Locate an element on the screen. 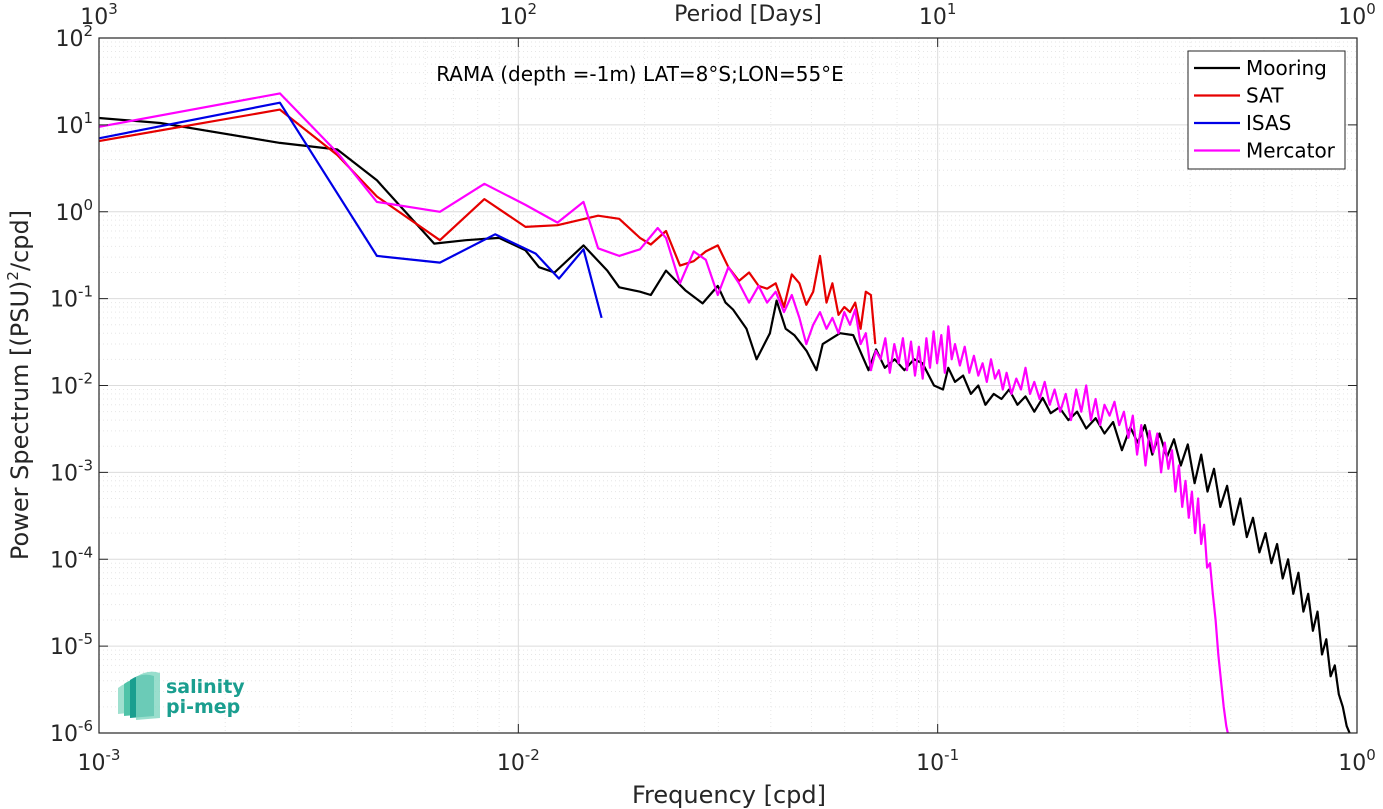 This screenshot has width=1383, height=809. top-tick-label: 10⁰ is located at coordinates (1357, 15).